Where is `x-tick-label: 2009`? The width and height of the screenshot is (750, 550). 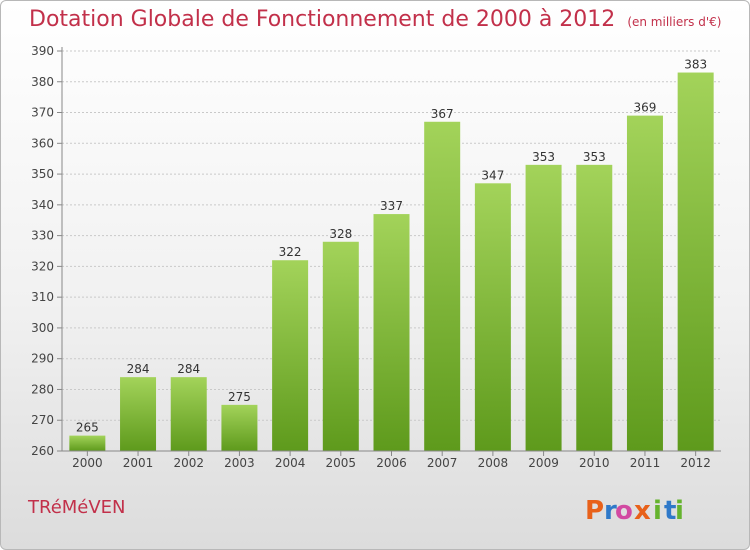 x-tick-label: 2009 is located at coordinates (543, 463).